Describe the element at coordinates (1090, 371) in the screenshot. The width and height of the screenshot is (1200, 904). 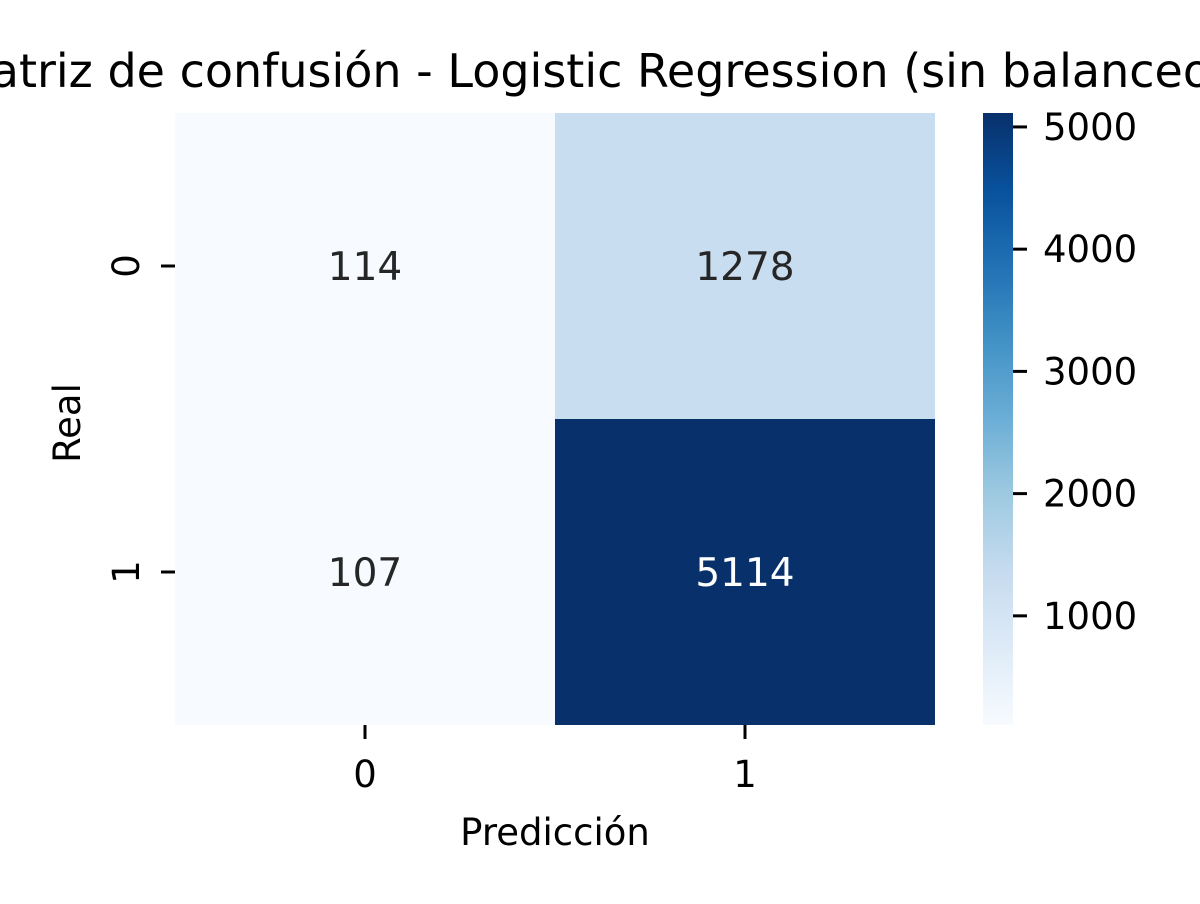
I see `colorbar-tick-label-2: 3000` at that location.